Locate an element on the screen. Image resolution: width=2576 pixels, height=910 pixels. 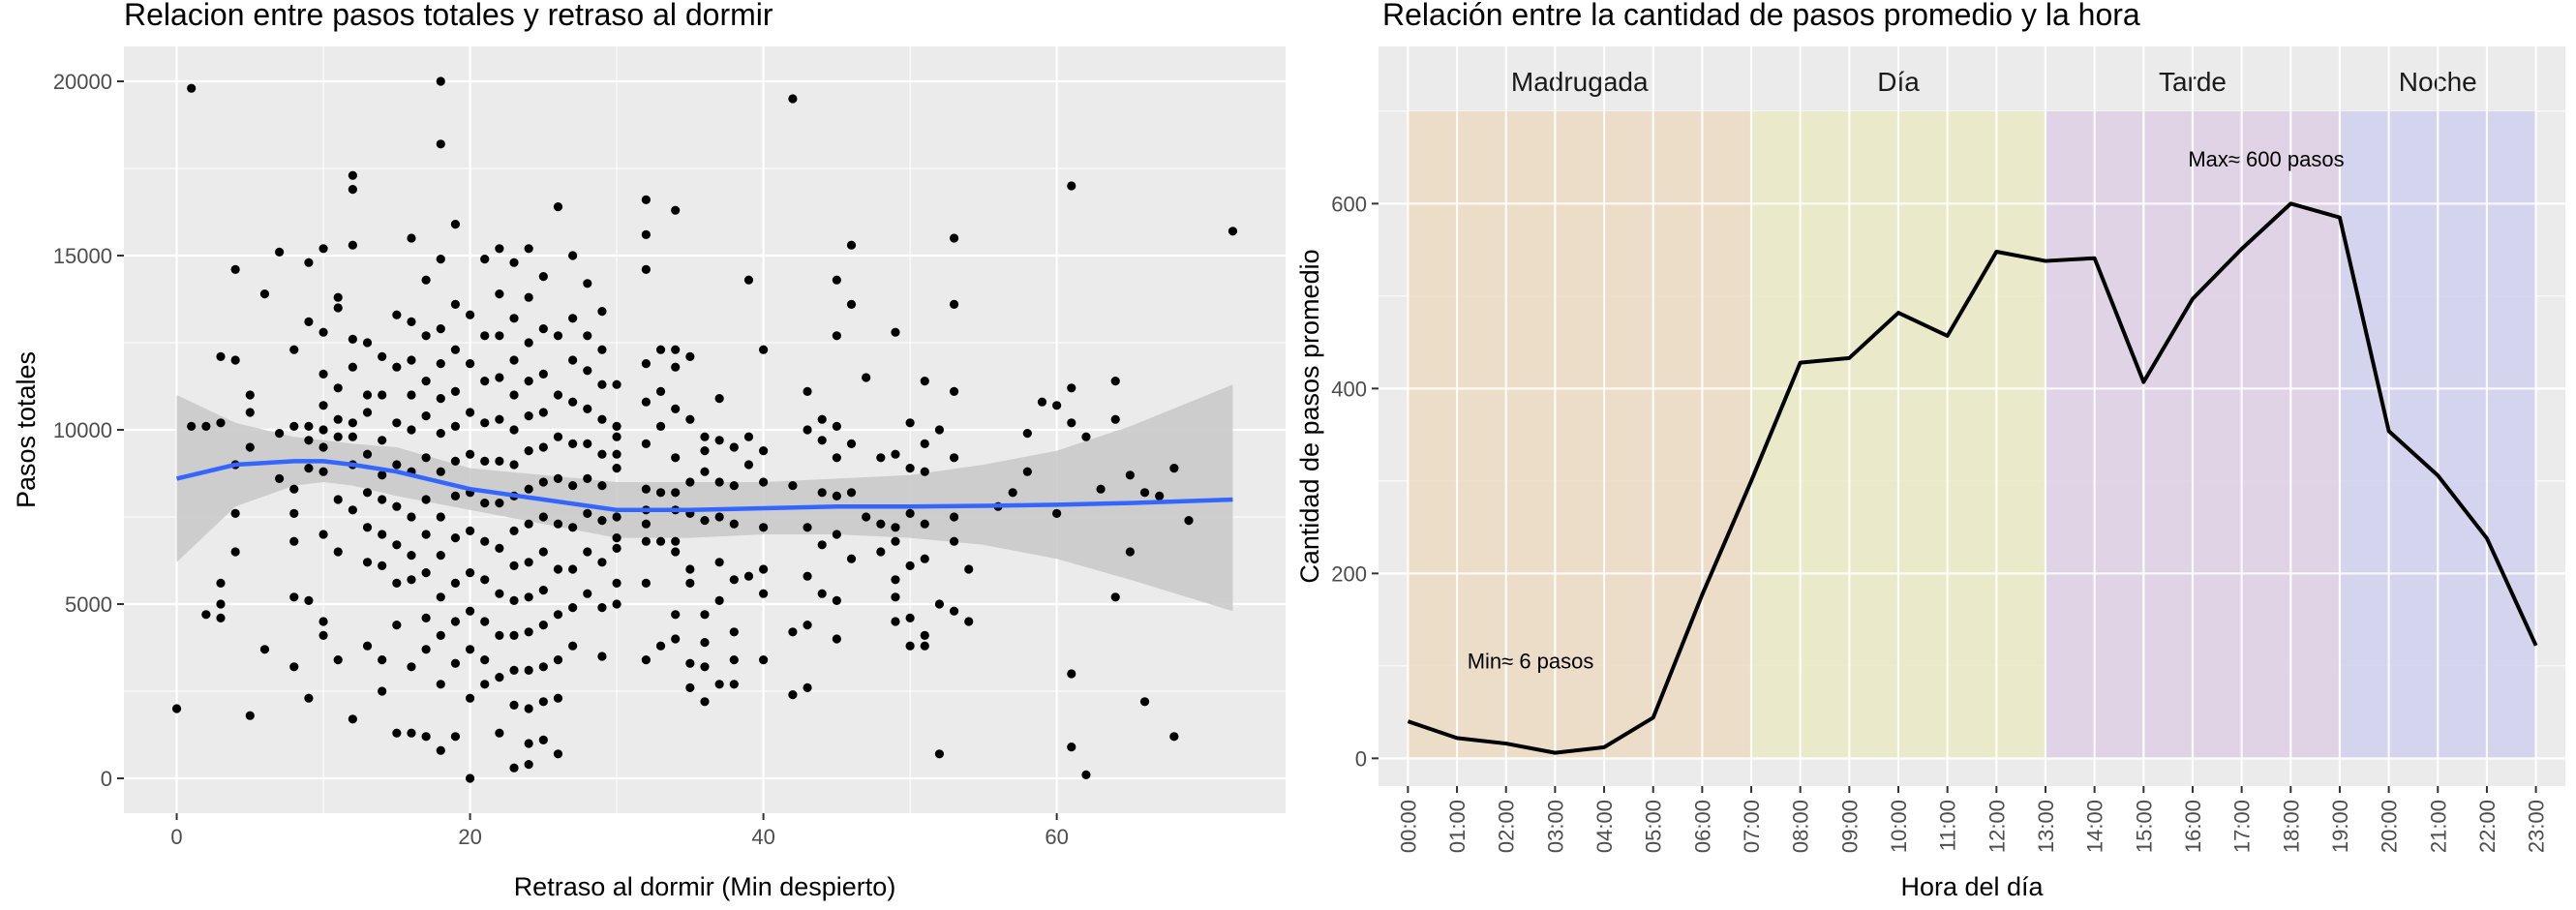
y-tick-label: 15000 is located at coordinates (82, 256).